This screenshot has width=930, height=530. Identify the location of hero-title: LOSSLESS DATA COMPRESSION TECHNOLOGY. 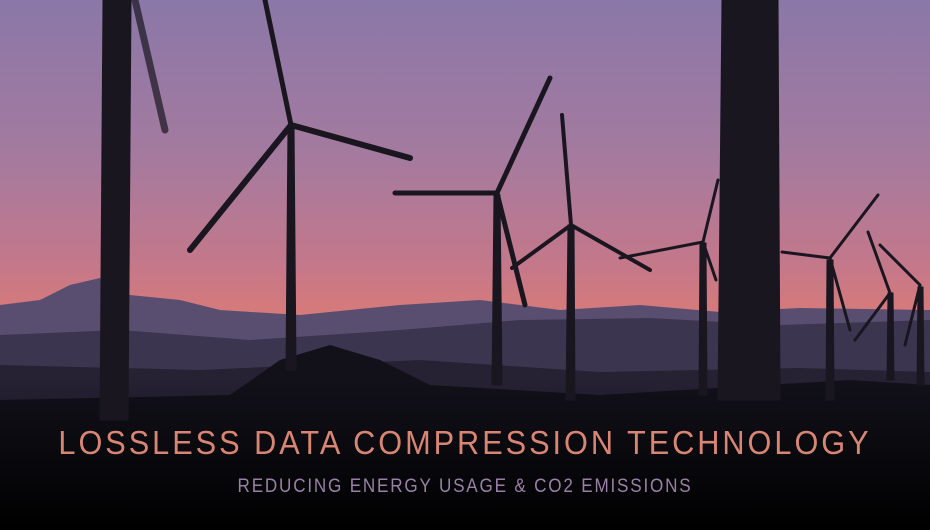
(465, 442).